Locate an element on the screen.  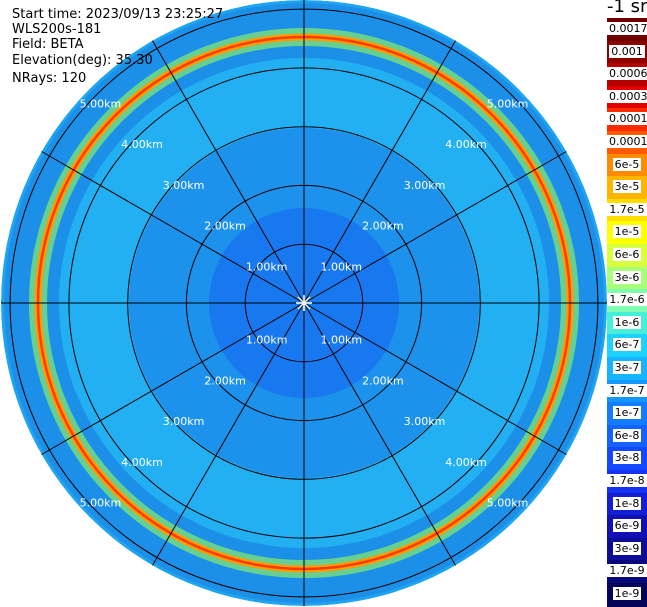
field-label: Field: BETA is located at coordinates (48, 44).